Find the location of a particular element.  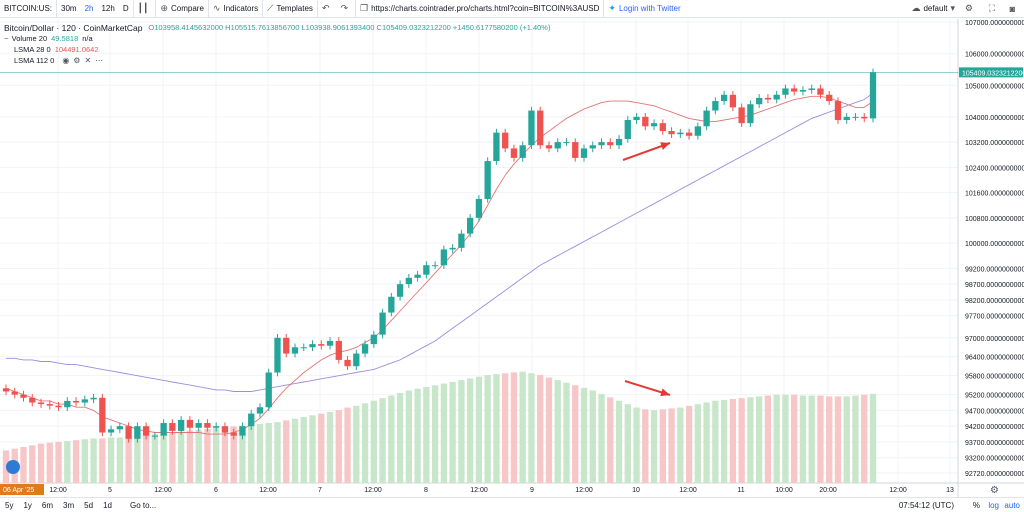

screenshot-button: ◙ is located at coordinates (1014, 9).